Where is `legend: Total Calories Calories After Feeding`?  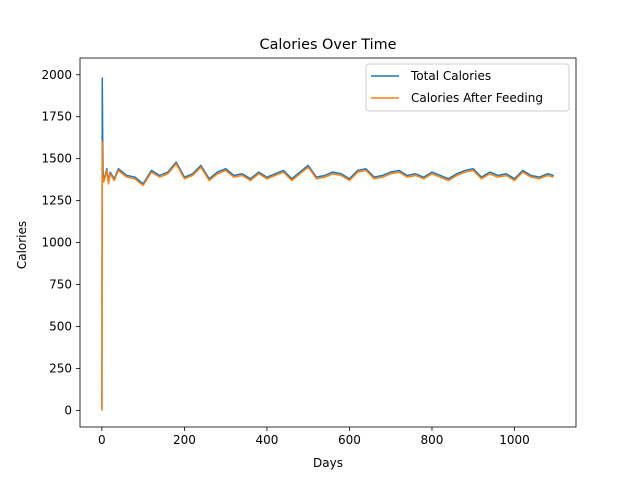
legend: Total Calories Calories After Feeding is located at coordinates (467, 87).